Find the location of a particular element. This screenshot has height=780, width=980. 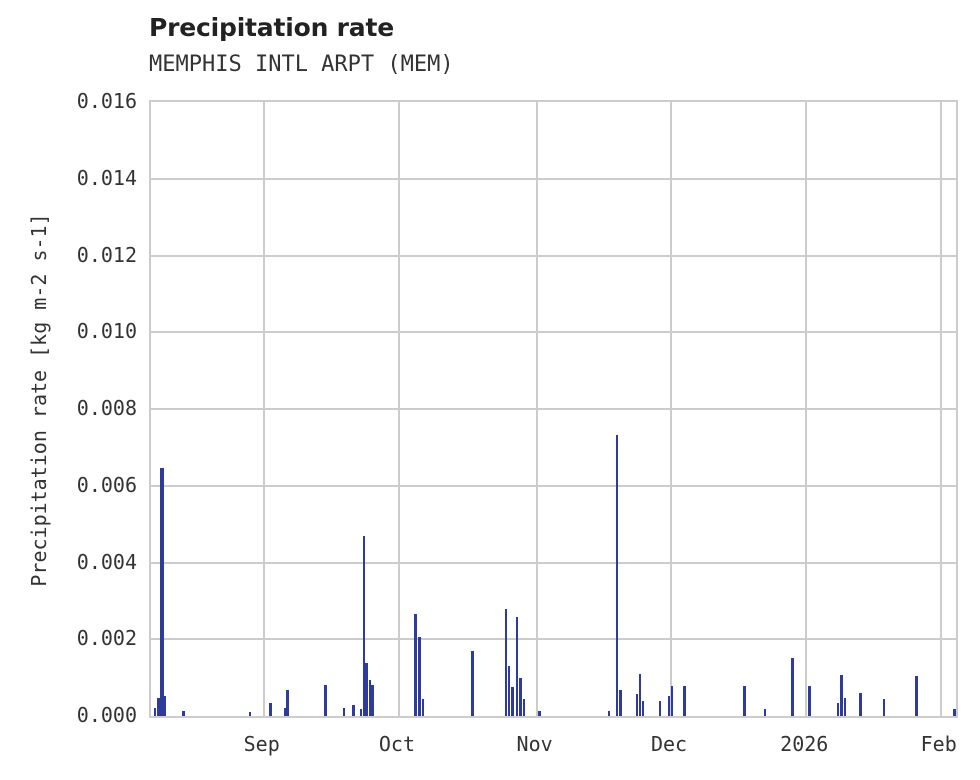

chart-title: Precipitation rate is located at coordinates (271, 27).